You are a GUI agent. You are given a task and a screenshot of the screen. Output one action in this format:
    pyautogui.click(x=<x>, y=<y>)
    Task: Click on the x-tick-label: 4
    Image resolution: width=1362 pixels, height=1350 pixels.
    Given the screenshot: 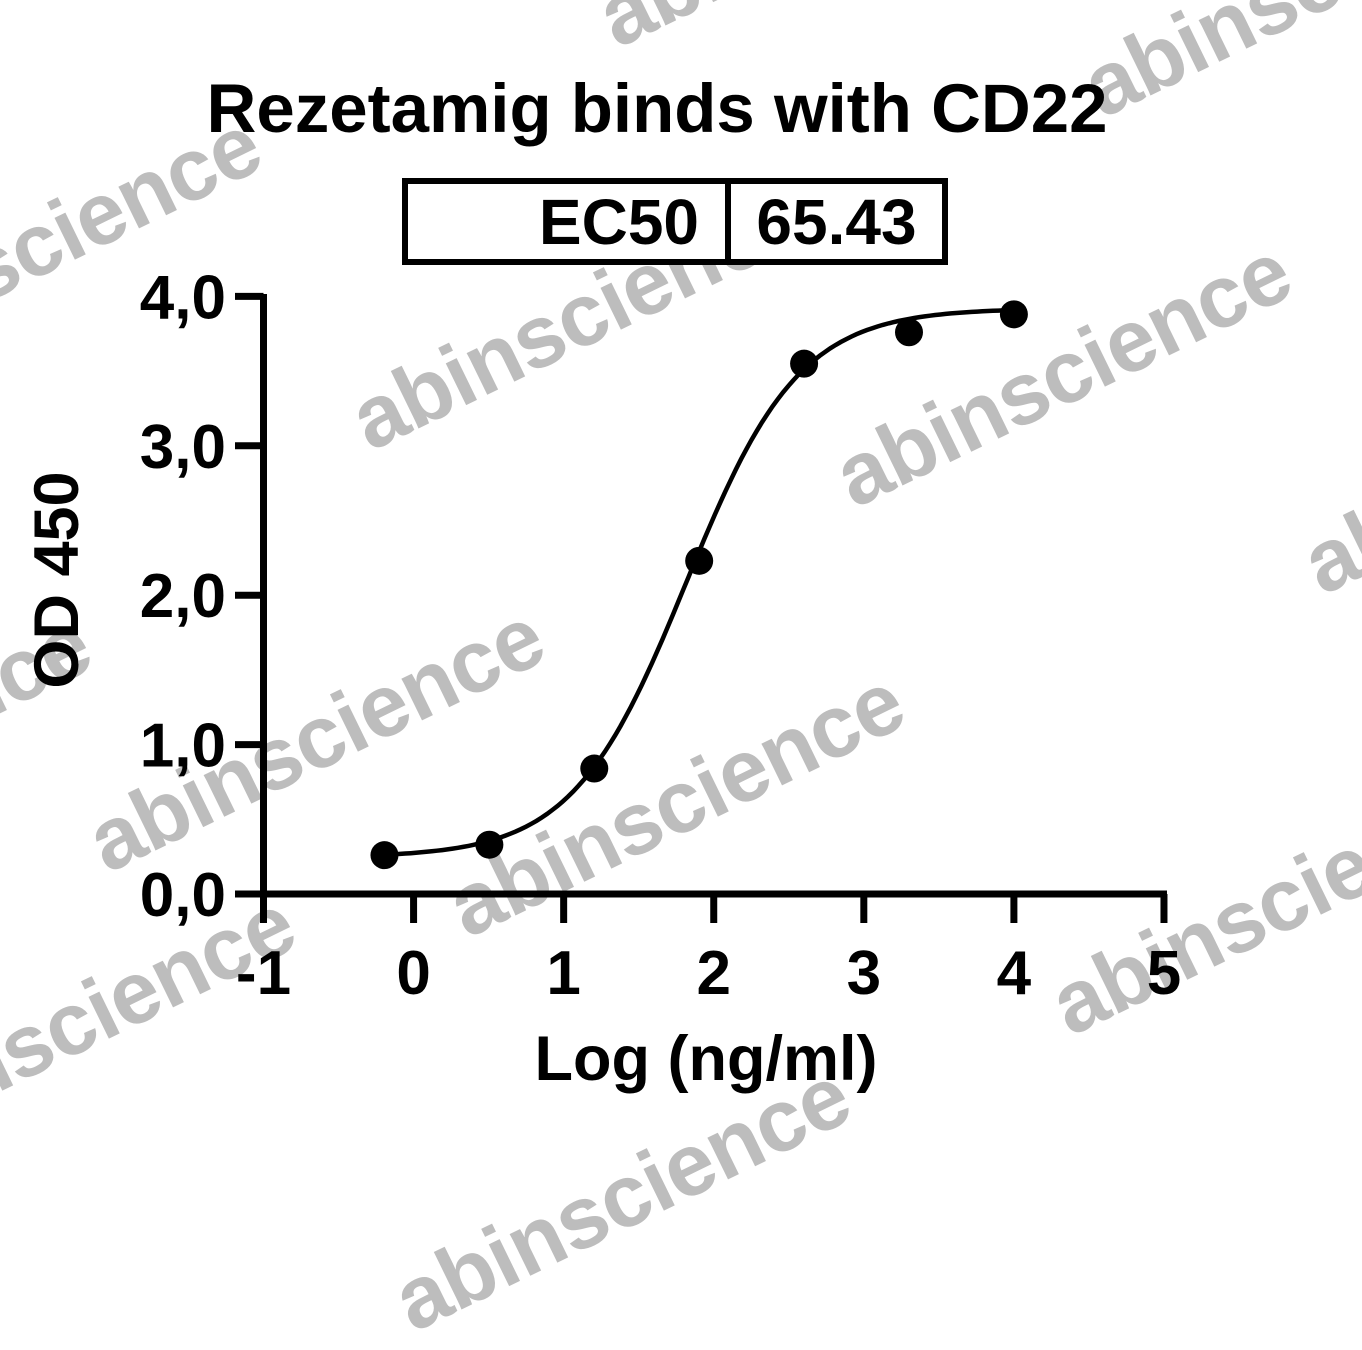 What is the action you would take?
    pyautogui.click(x=1014, y=973)
    